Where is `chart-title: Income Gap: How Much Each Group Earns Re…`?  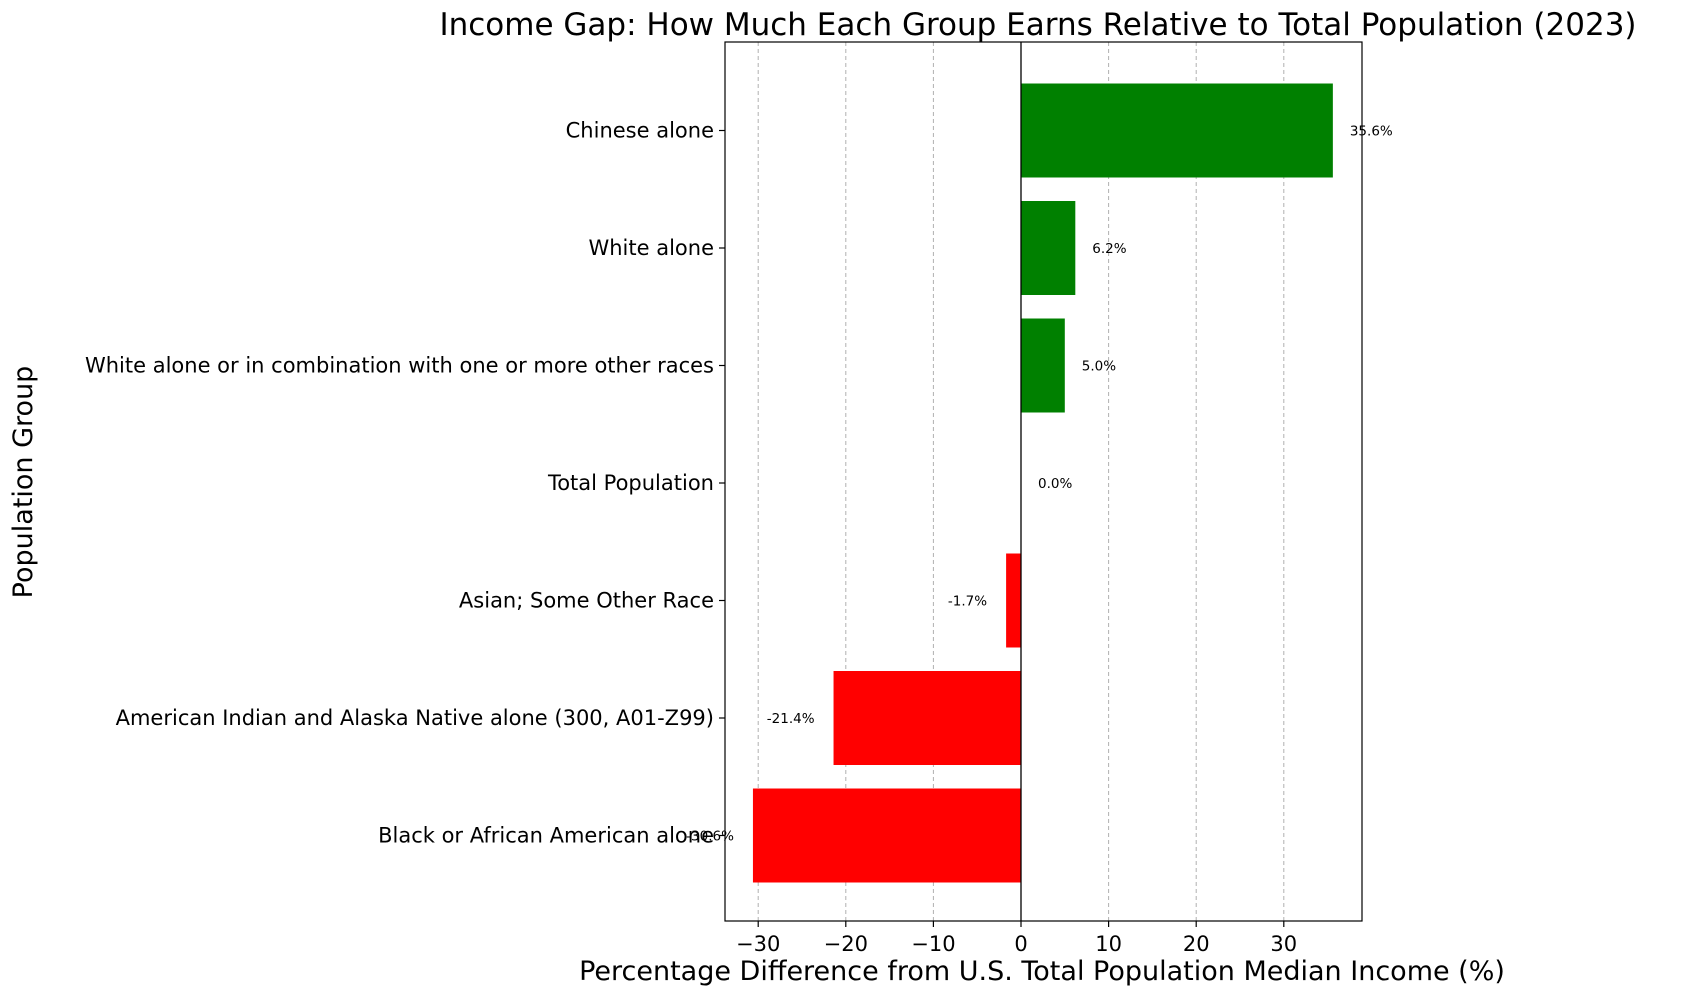 chart-title: Income Gap: How Much Each Group Earns Re… is located at coordinates (1037, 25).